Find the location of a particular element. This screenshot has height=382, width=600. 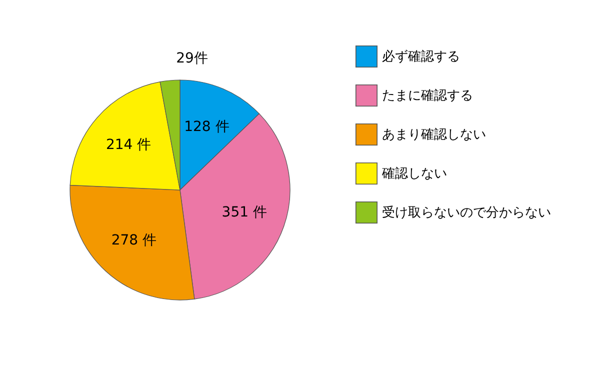

legend-label: 確認しない is located at coordinates (414, 174).